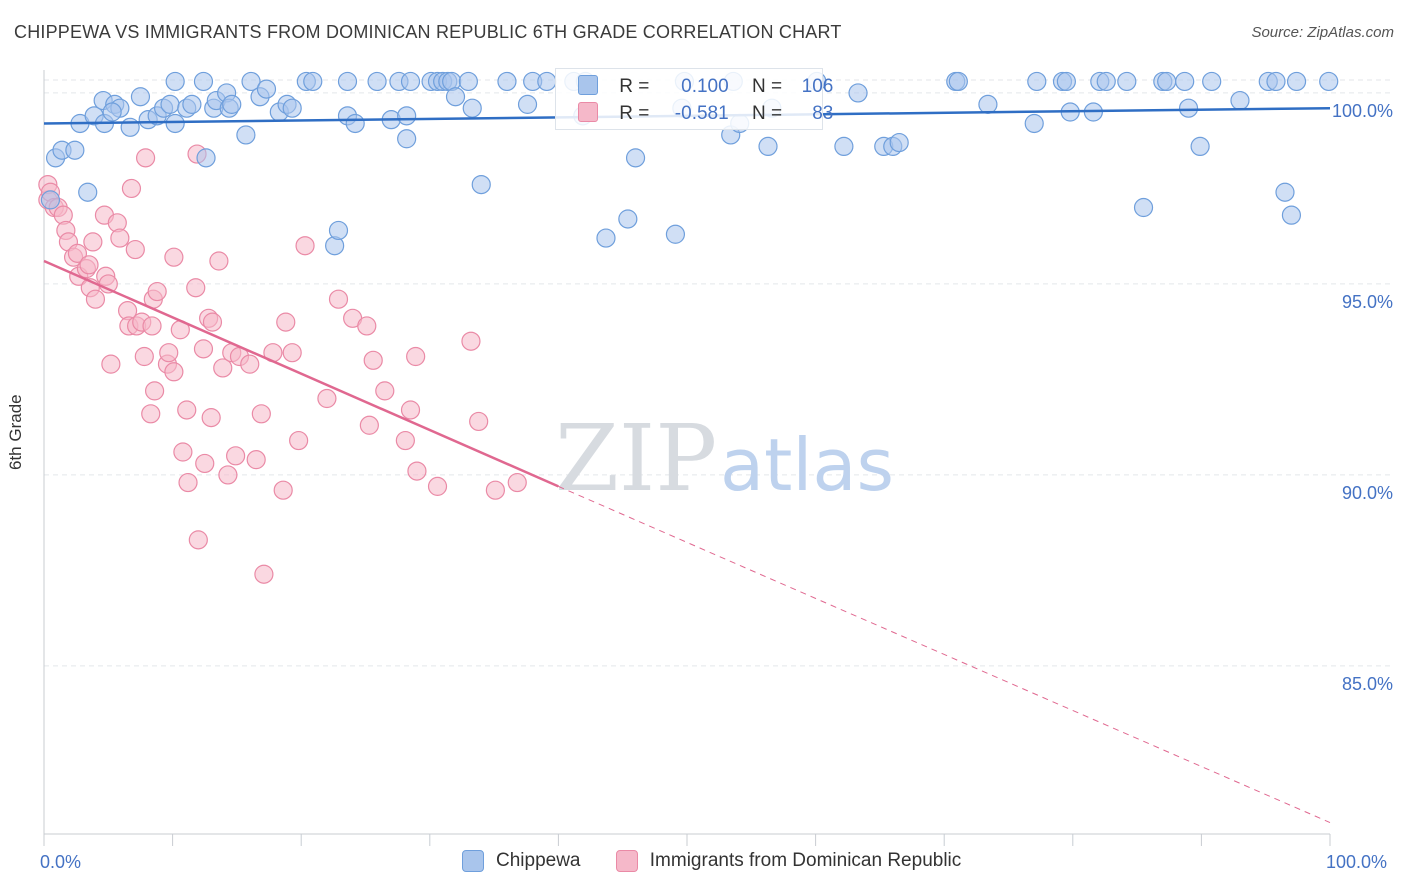  Describe the element at coordinates (15, 432) in the screenshot. I see `y-axis-title: 6th Grade` at that location.